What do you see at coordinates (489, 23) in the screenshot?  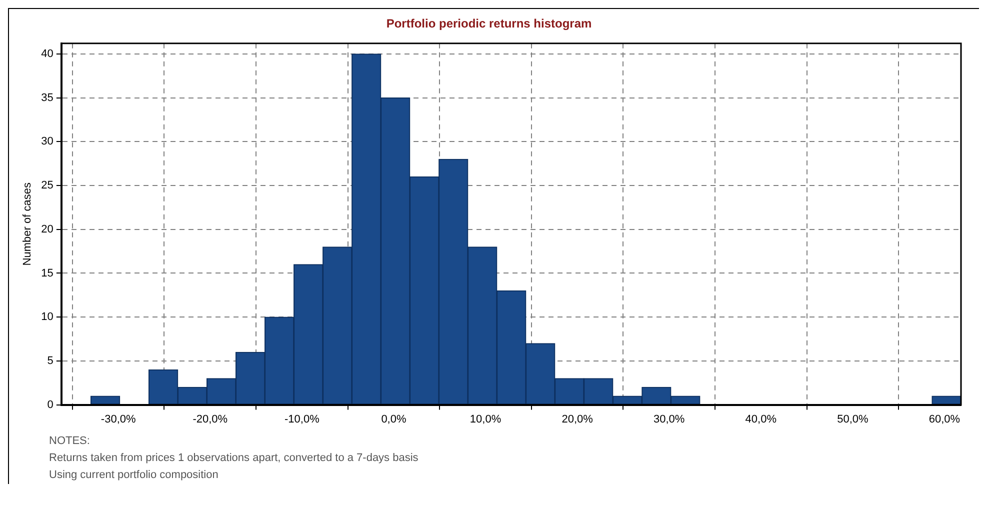 I see `chart-title: Portfolio periodic returns histogram` at bounding box center [489, 23].